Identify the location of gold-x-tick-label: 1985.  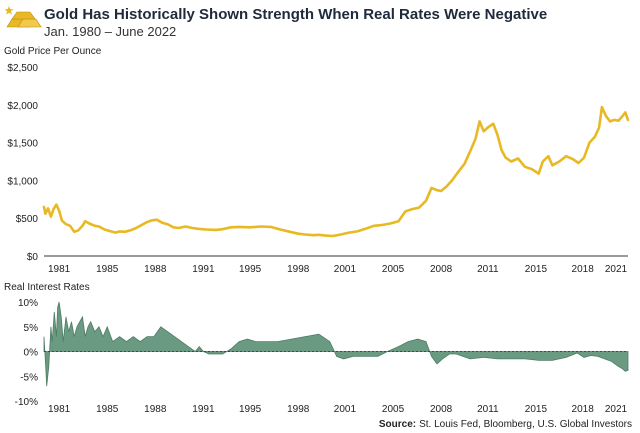
(107, 269).